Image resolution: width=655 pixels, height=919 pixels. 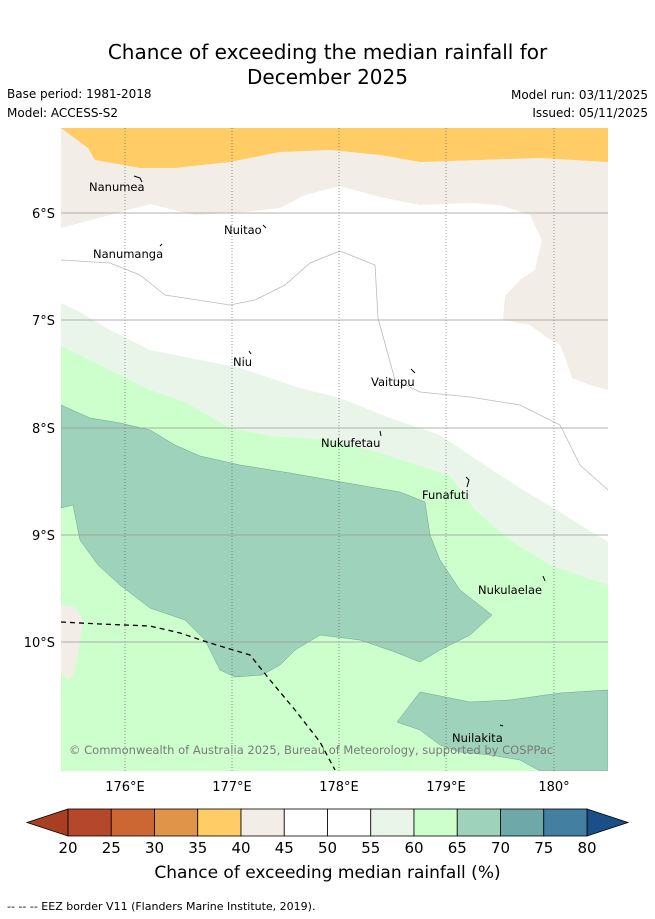 I want to click on lat-label-6s: 6°S, so click(x=43, y=214).